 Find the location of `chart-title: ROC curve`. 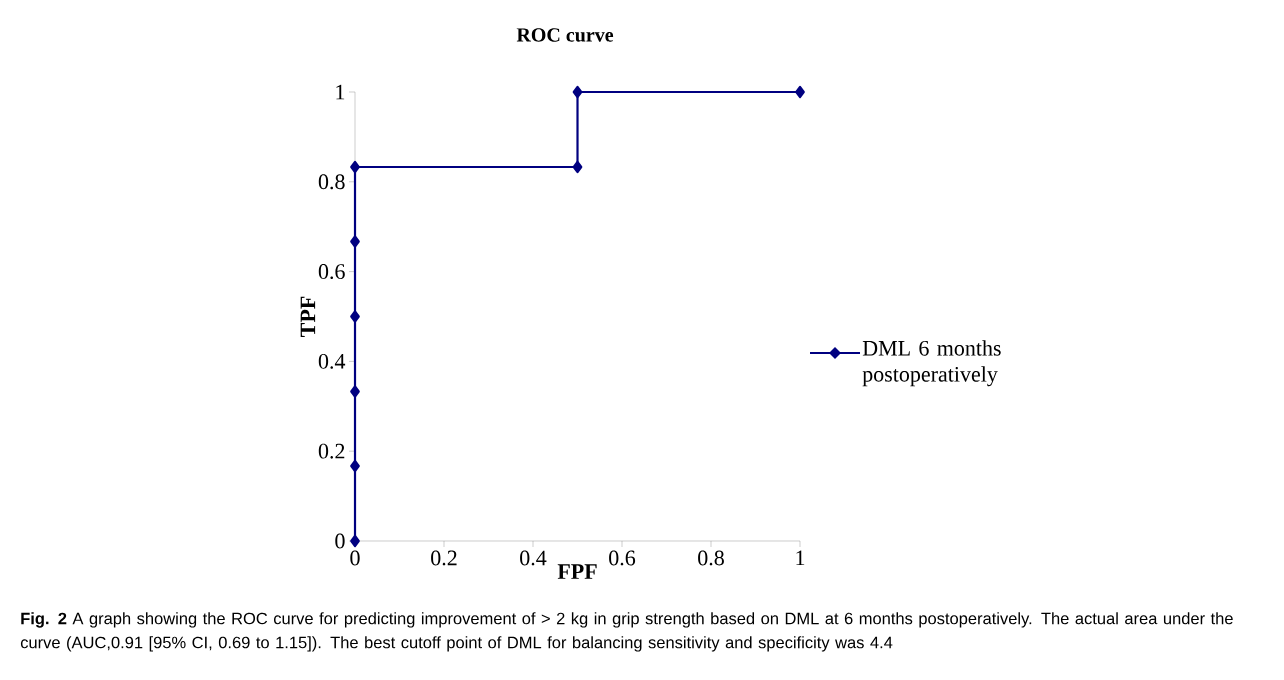

chart-title: ROC curve is located at coordinates (565, 35).